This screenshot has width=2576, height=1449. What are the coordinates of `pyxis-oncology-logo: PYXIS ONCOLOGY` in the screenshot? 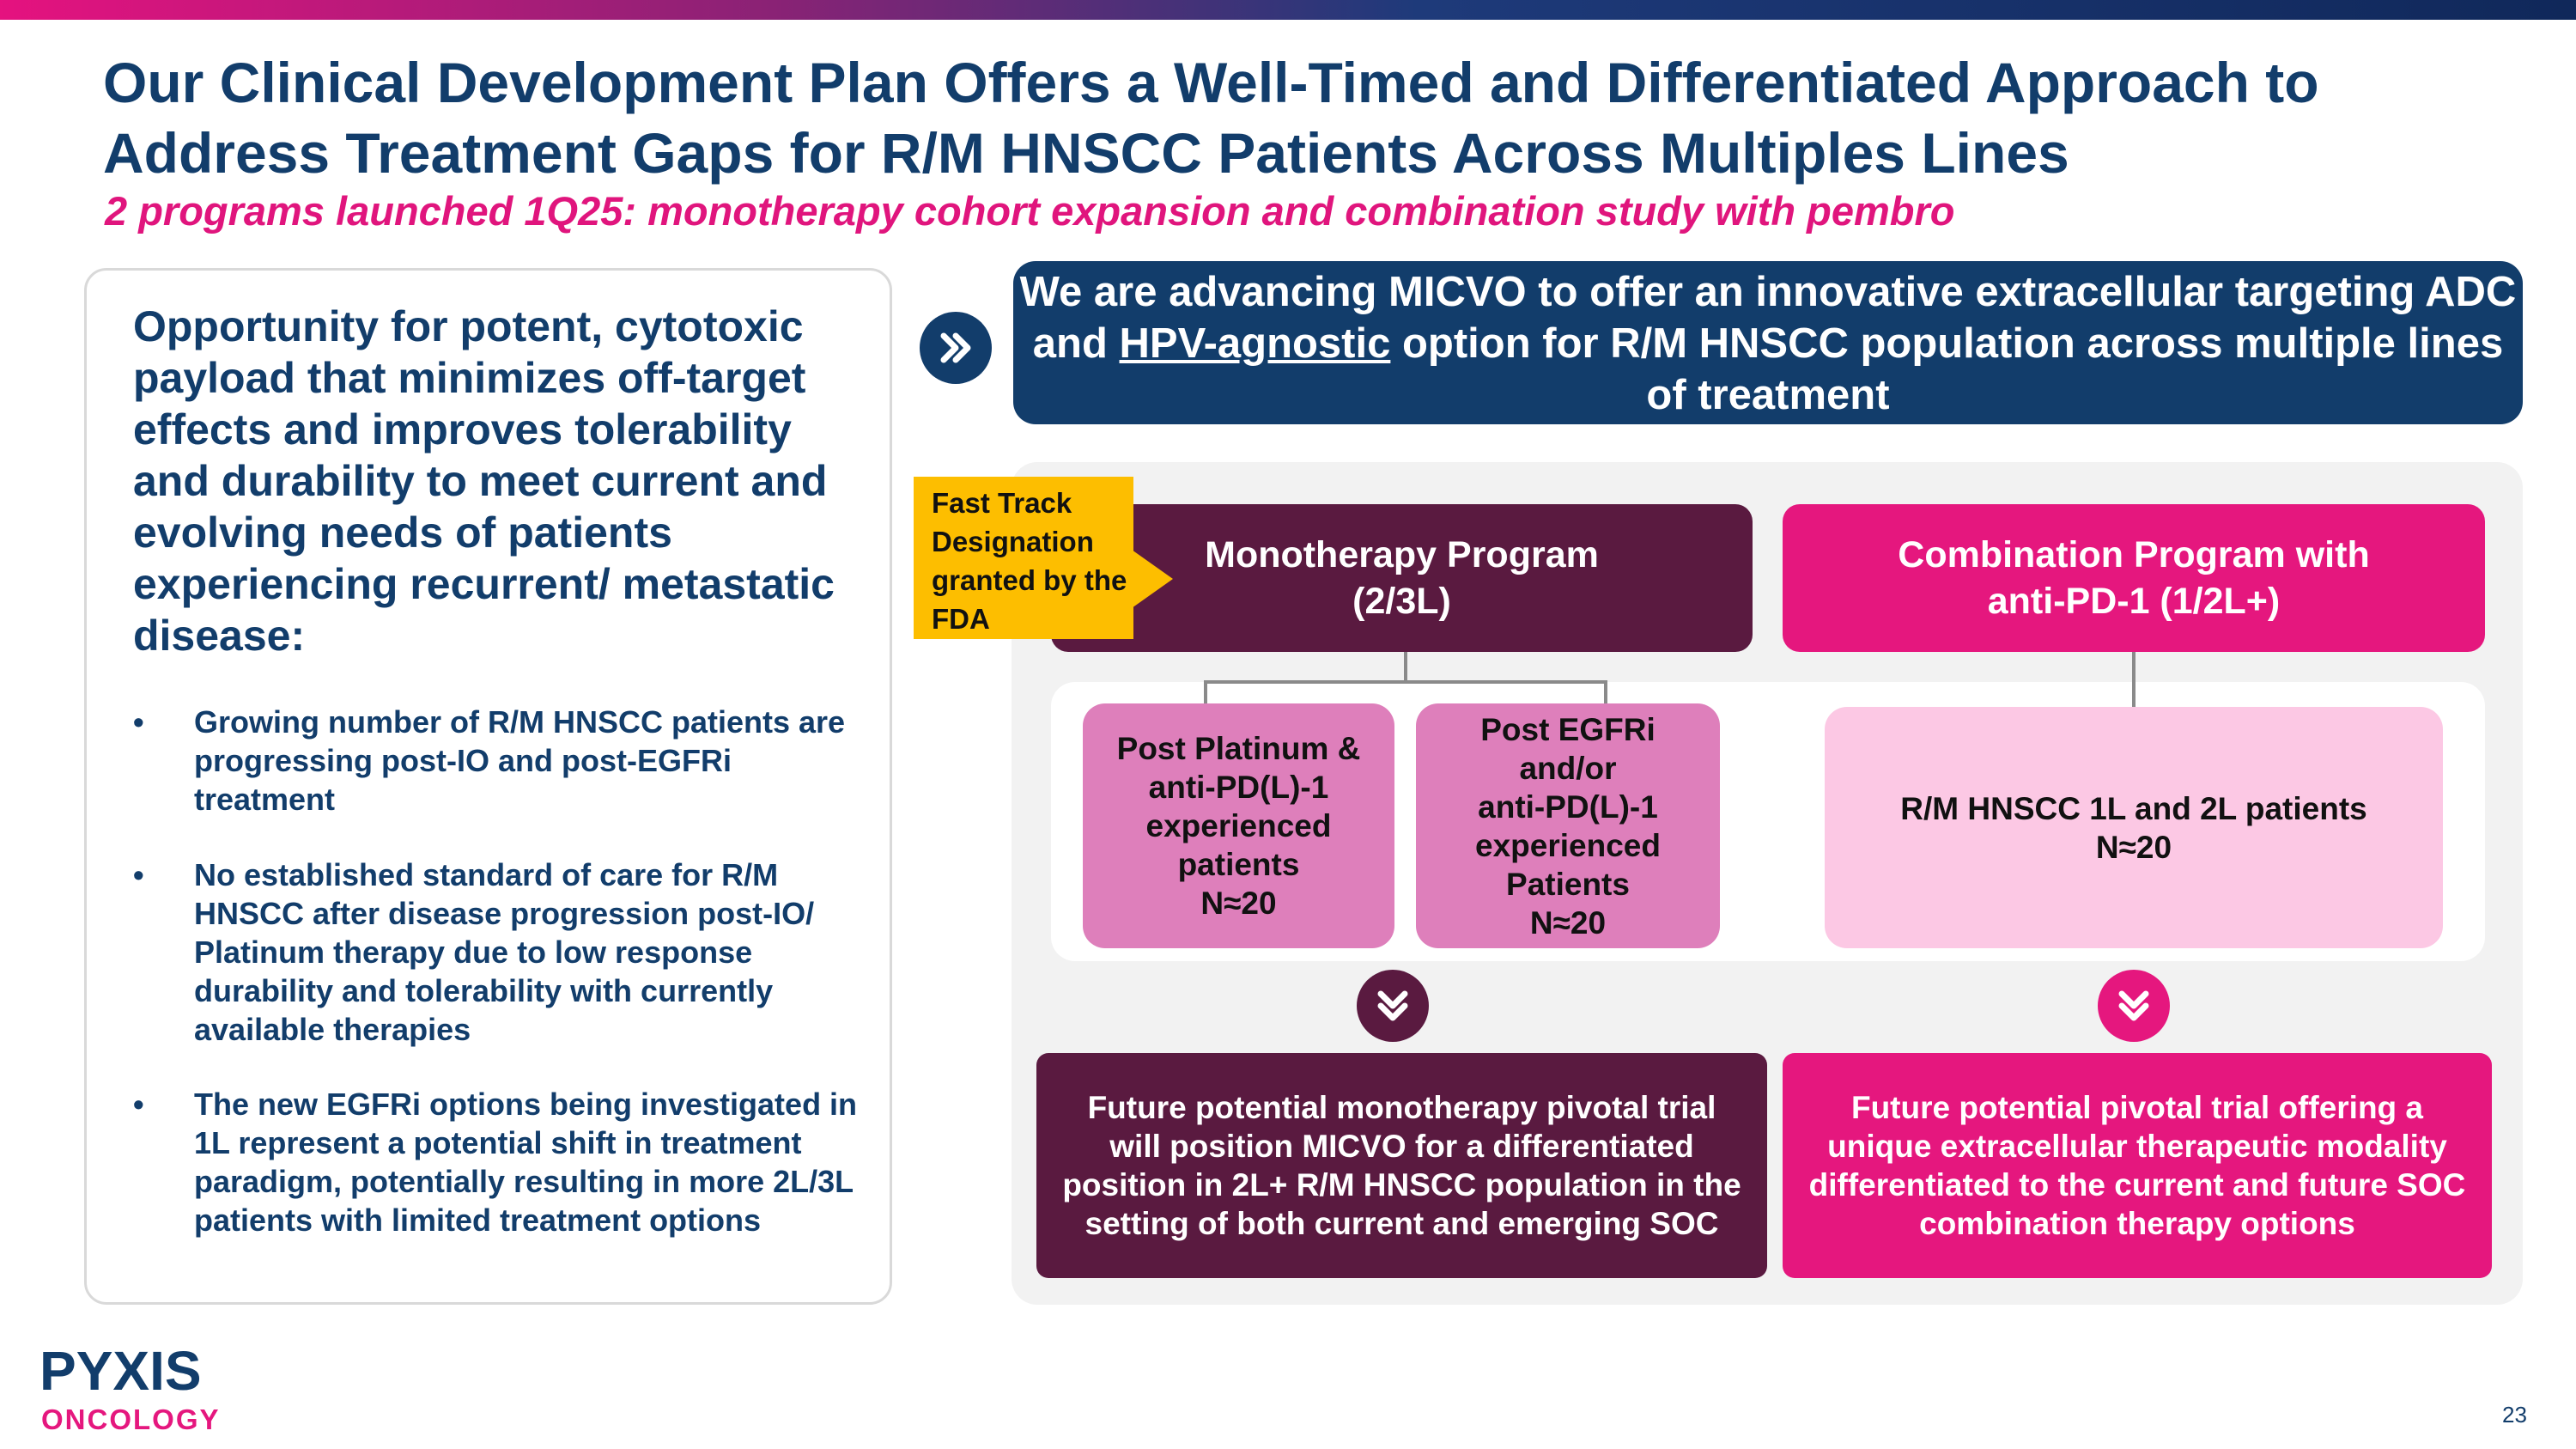 It's located at (130, 1387).